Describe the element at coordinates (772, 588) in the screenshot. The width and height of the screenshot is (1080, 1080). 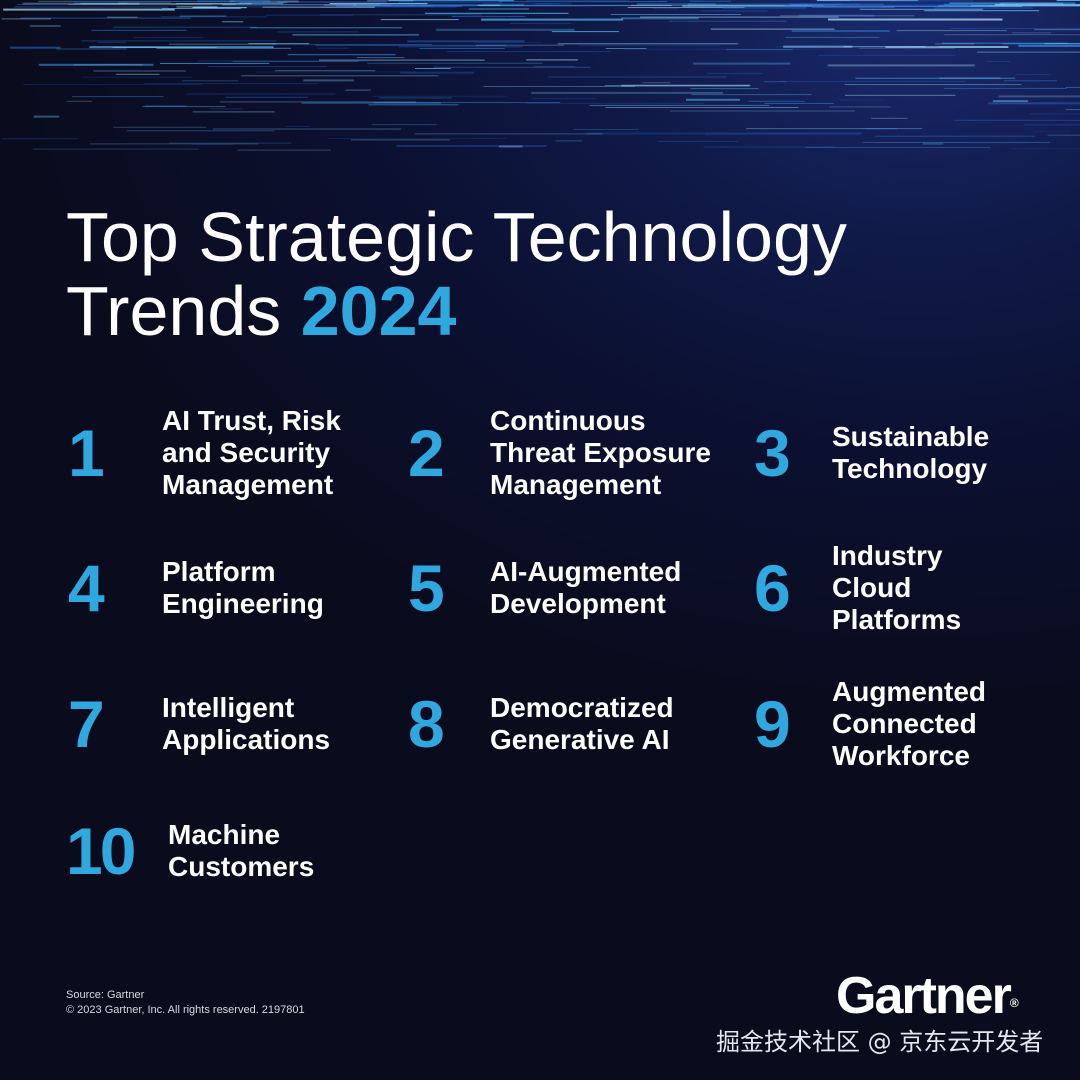
I see `trend-number: 6` at that location.